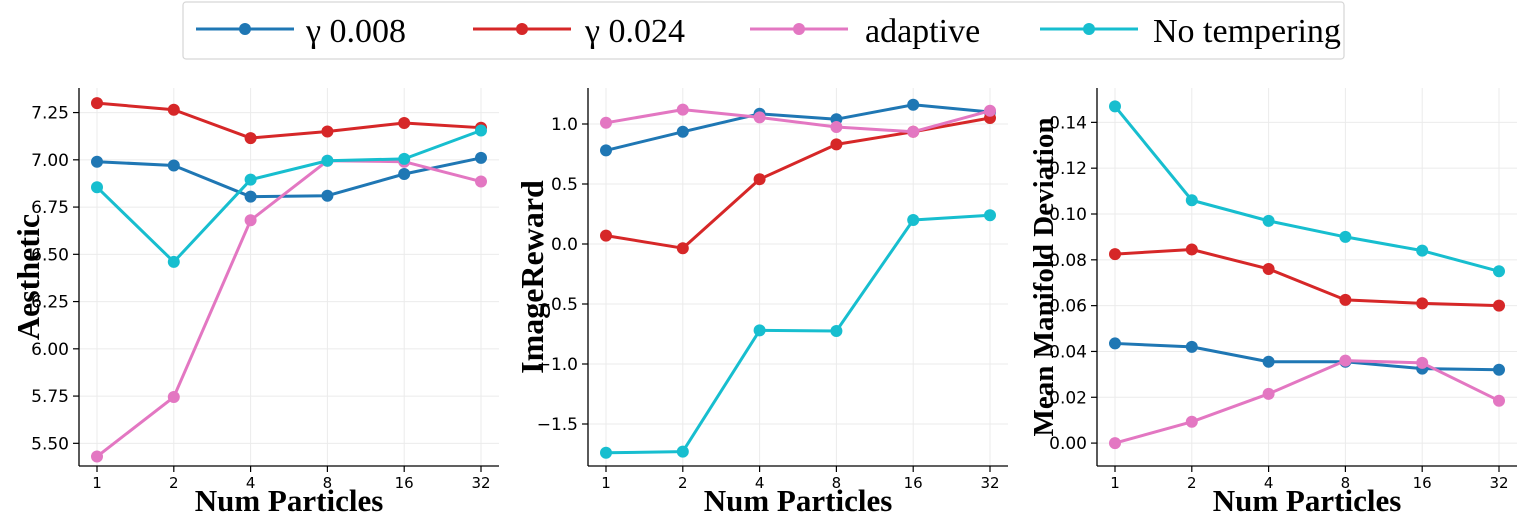  I want to click on y-tick-label: 5.75, so click(50, 397).